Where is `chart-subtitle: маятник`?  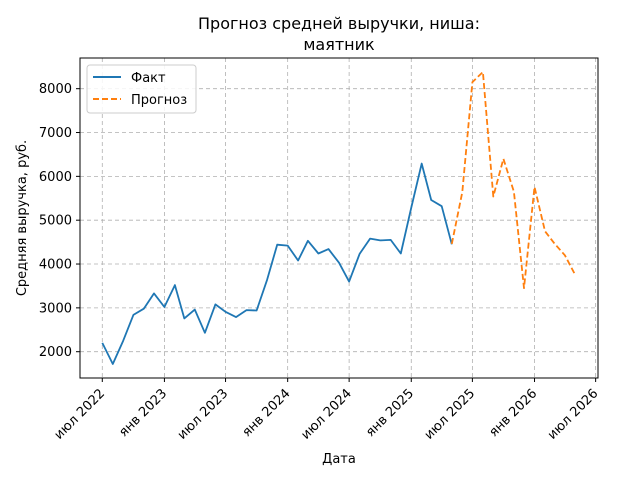
chart-subtitle: маятник is located at coordinates (339, 44).